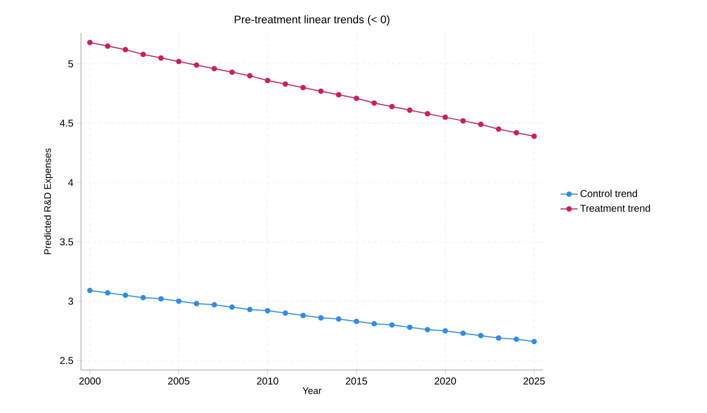 Image resolution: width=707 pixels, height=413 pixels. Describe the element at coordinates (71, 182) in the screenshot. I see `y-tick-label: 4` at that location.